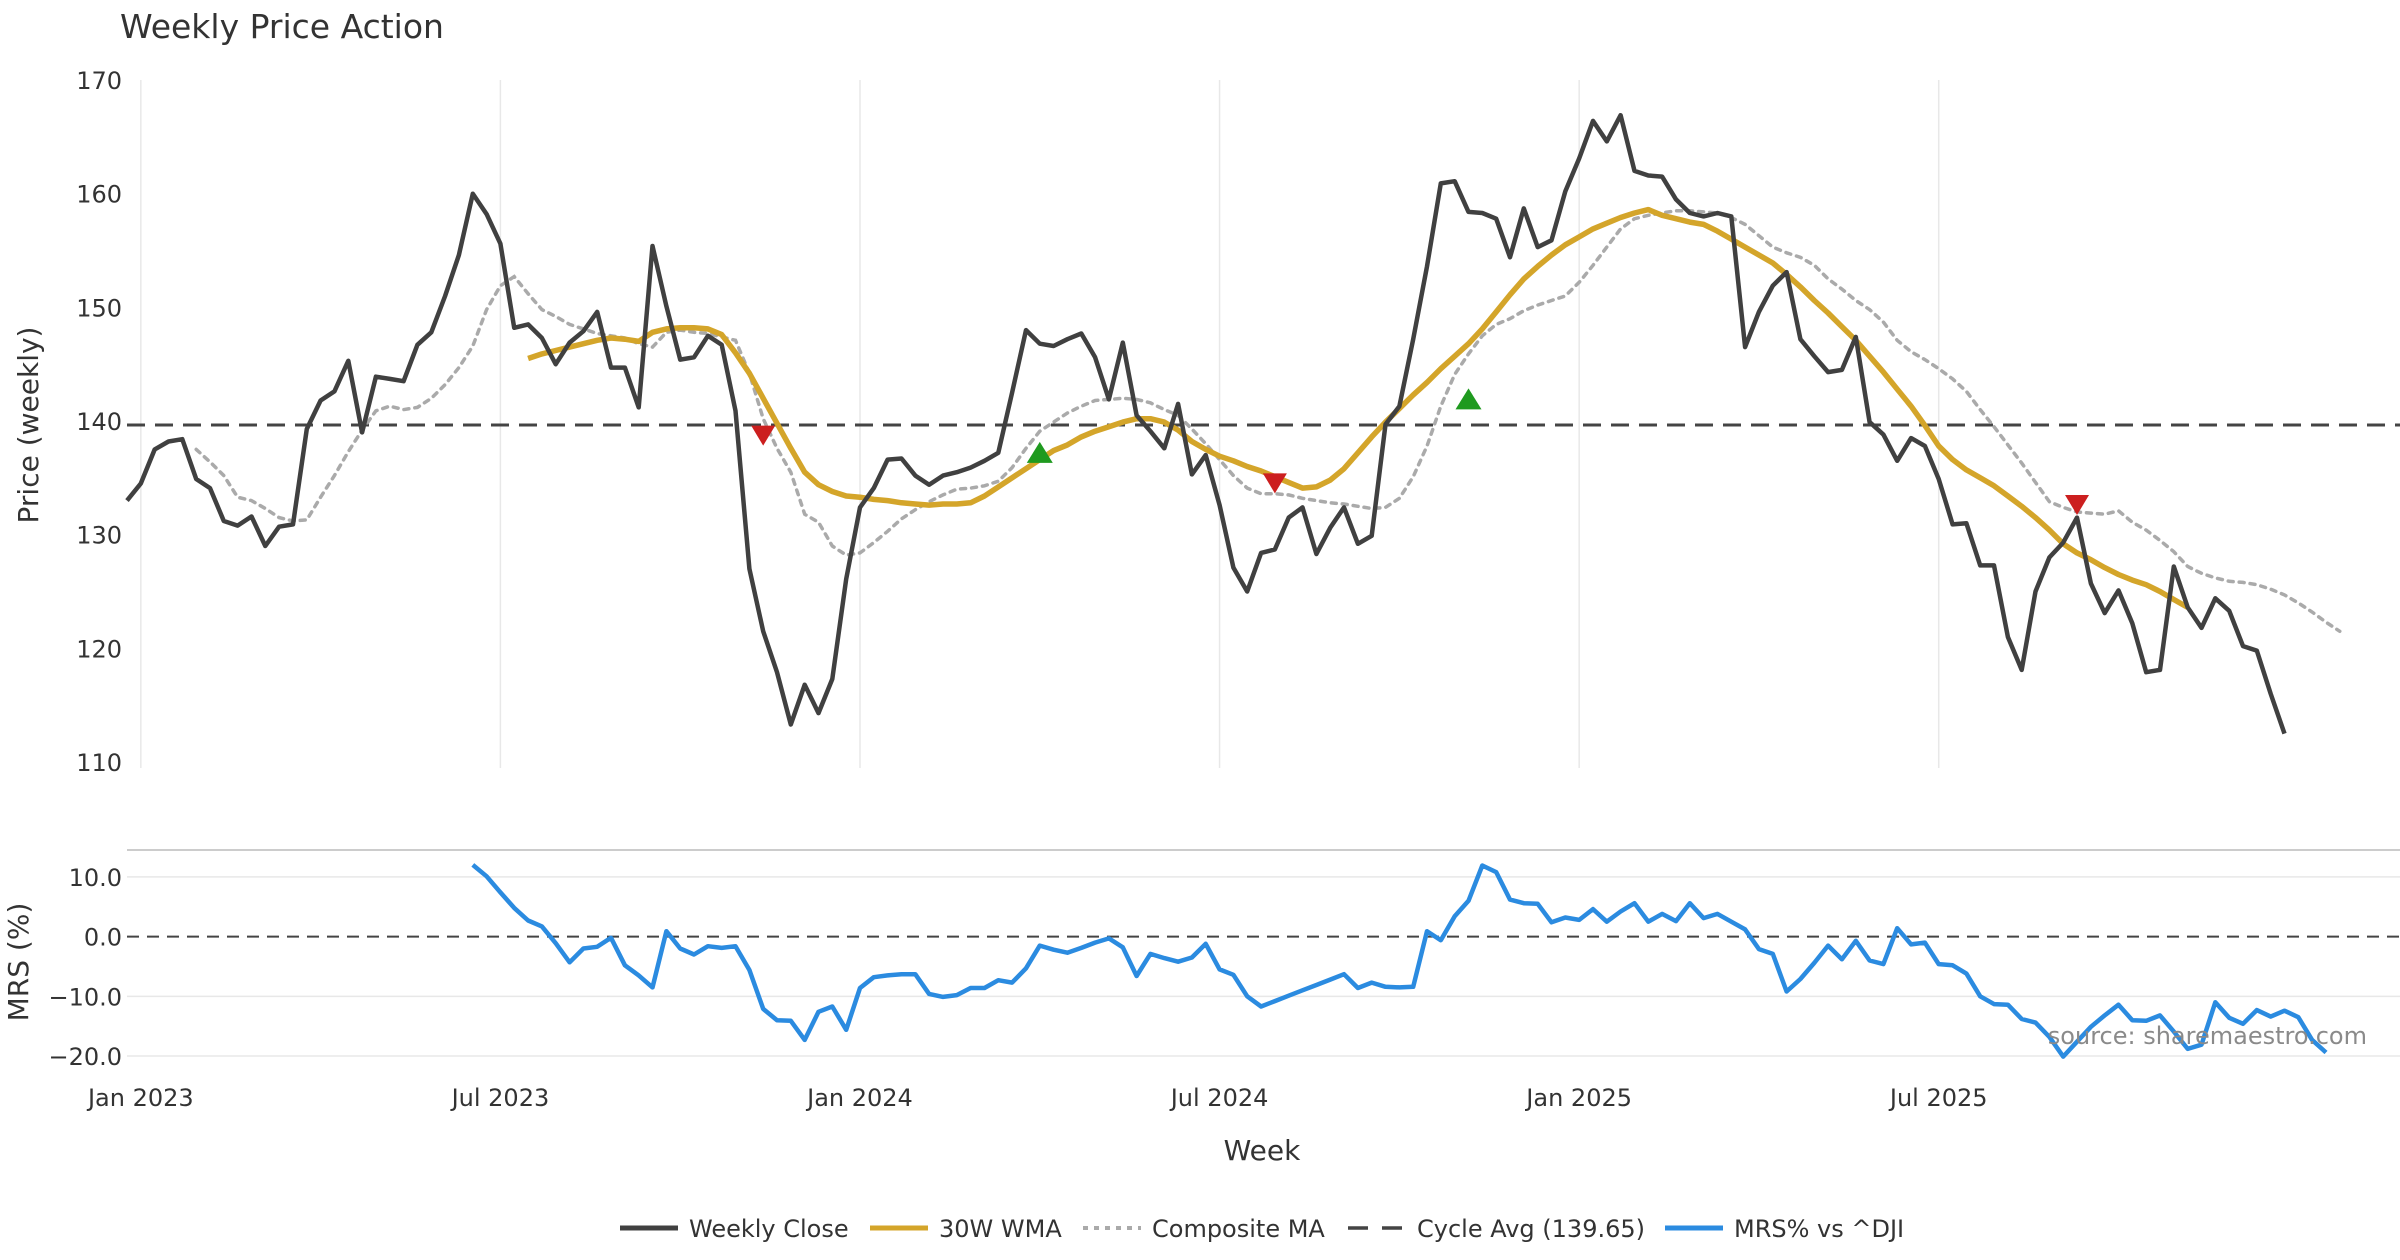  What do you see at coordinates (282, 26) in the screenshot?
I see `chart-title: Weekly Price Action` at bounding box center [282, 26].